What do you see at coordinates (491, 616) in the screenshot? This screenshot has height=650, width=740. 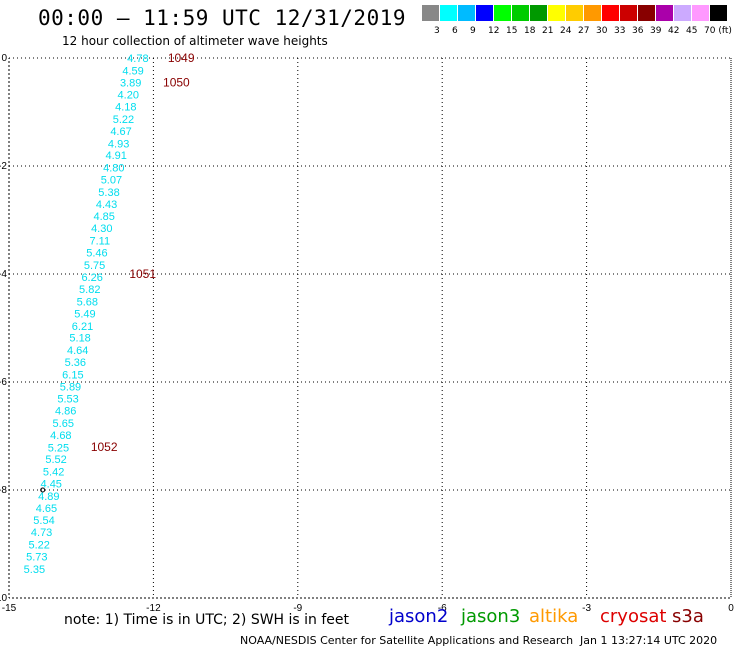 I see `sat-jason3: jason3` at bounding box center [491, 616].